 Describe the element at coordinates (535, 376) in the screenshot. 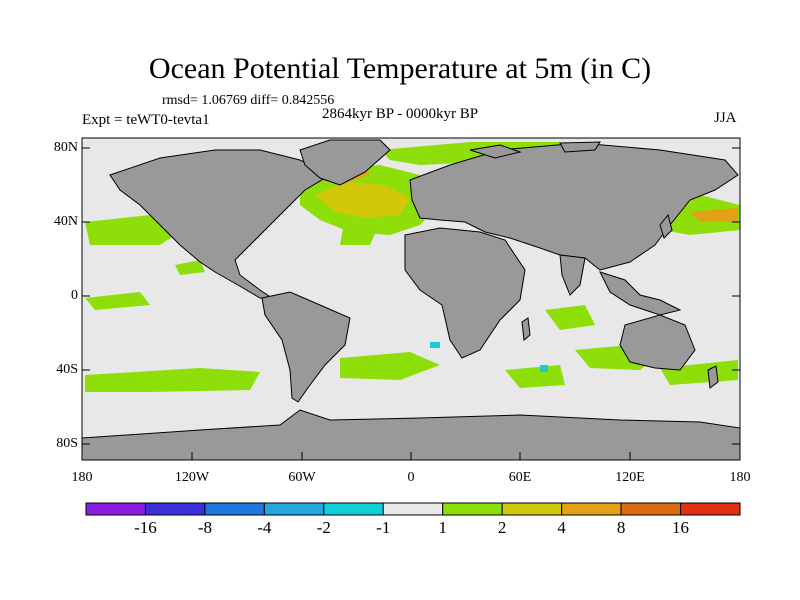

I see `south-indian-anomaly` at that location.